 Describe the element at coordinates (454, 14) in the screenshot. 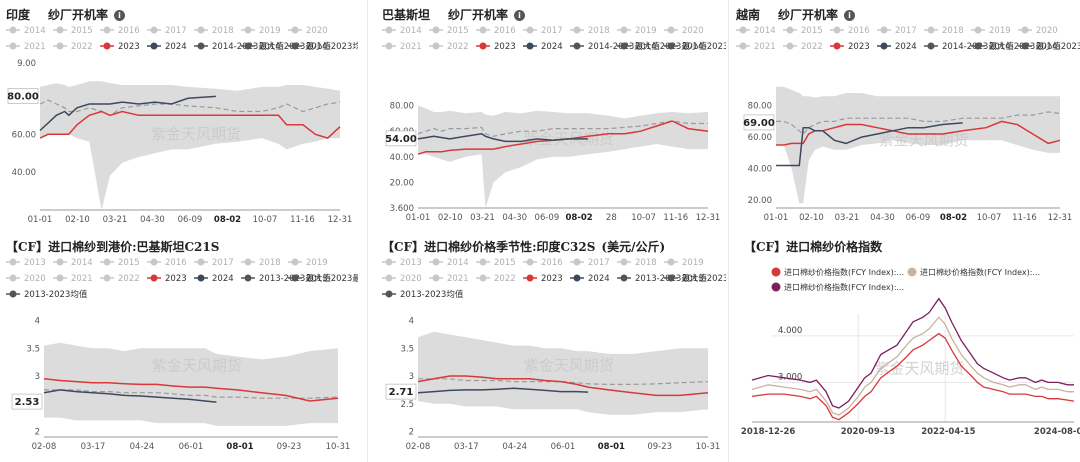

I see `panel-title: 巴基斯坦 纱厂开机率 i` at that location.